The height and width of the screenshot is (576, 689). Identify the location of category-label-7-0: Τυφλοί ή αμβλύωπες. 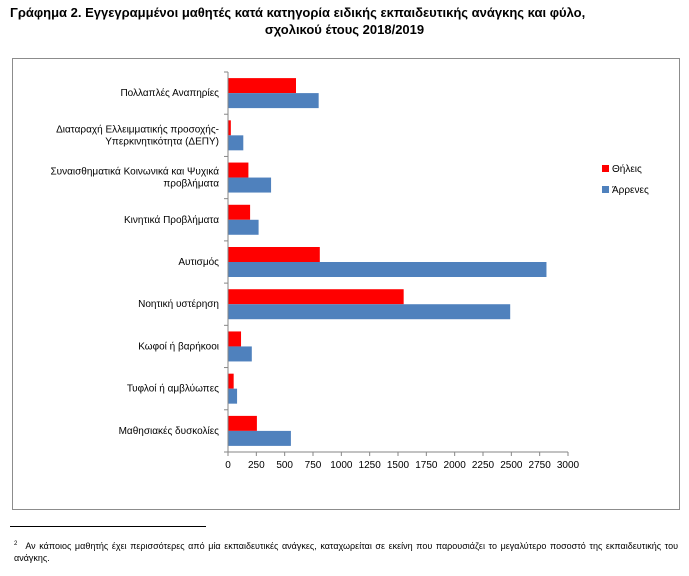
(173, 389).